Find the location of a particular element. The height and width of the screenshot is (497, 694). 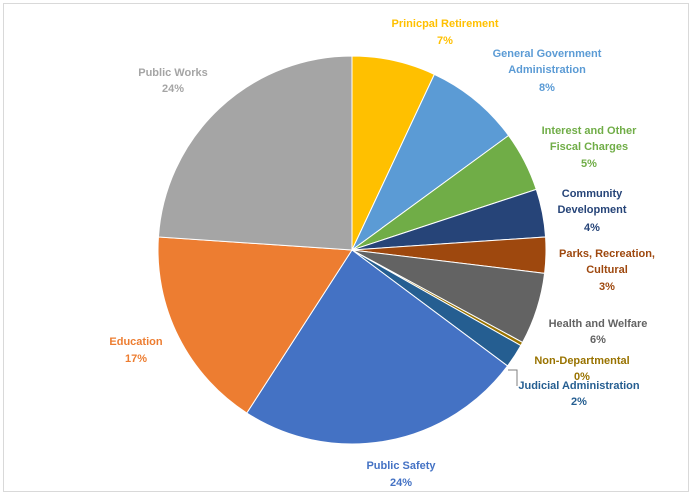

slice-label-name: Judicial Administration is located at coordinates (579, 386).